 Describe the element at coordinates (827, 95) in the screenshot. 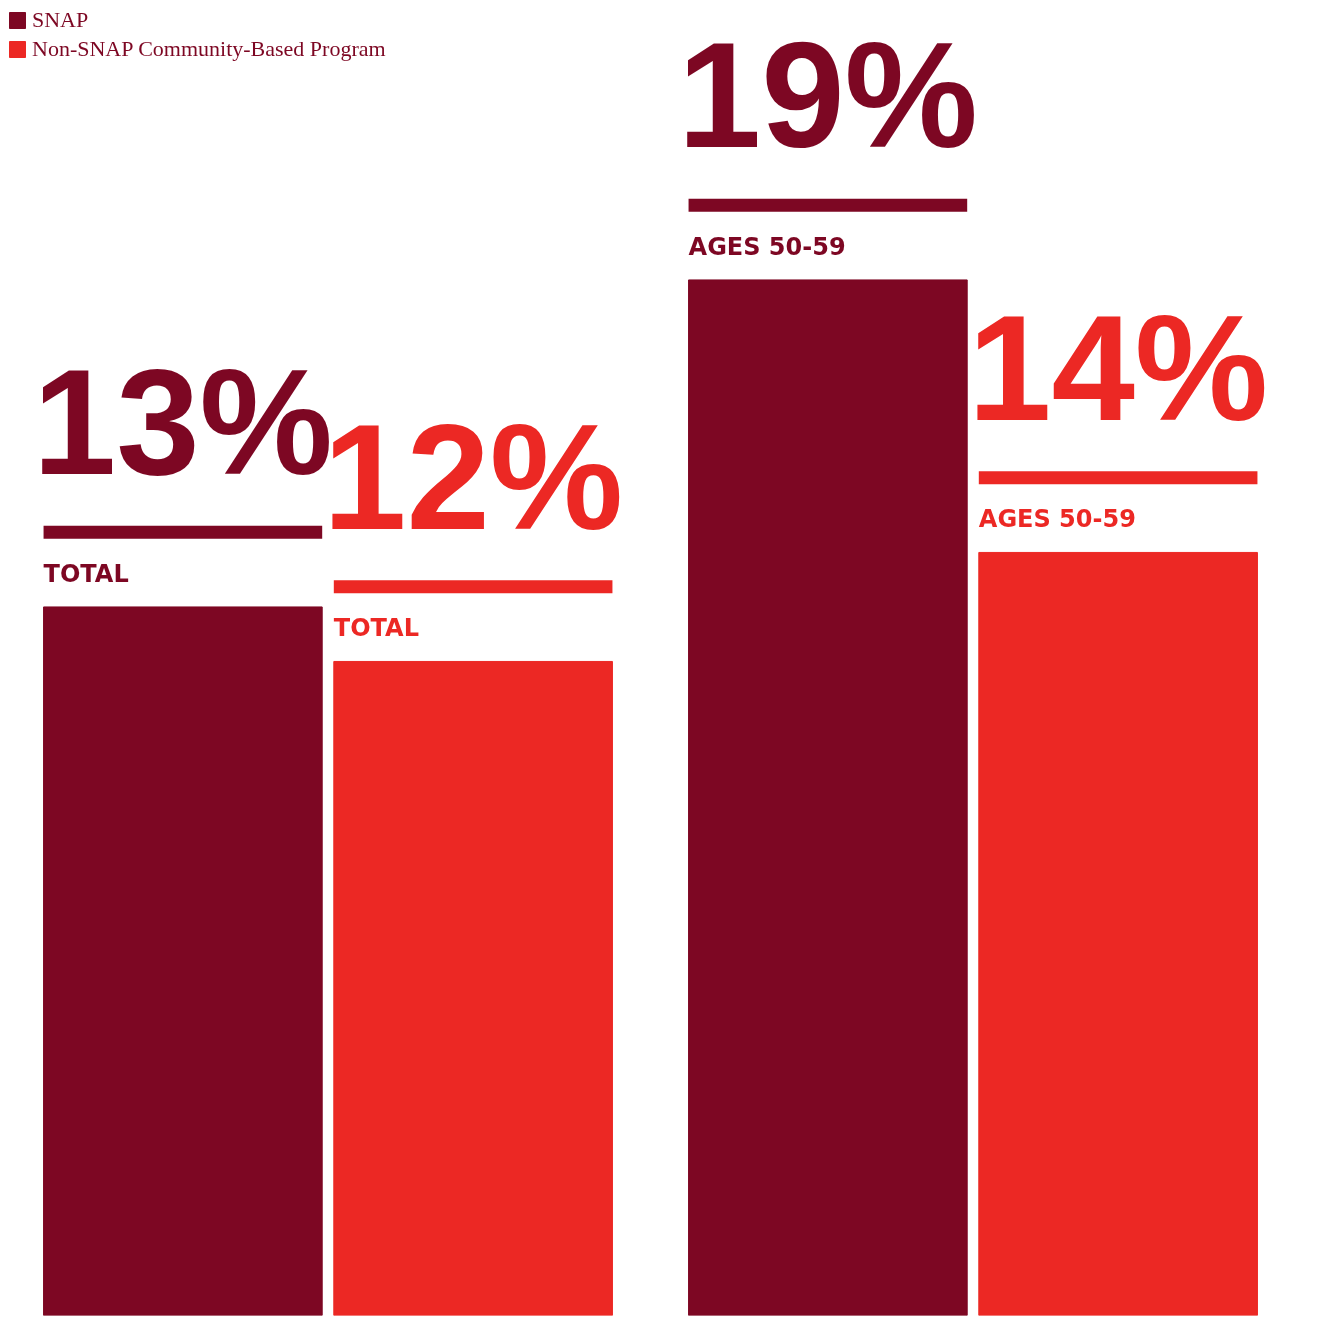

I see `data-label: 19%` at that location.